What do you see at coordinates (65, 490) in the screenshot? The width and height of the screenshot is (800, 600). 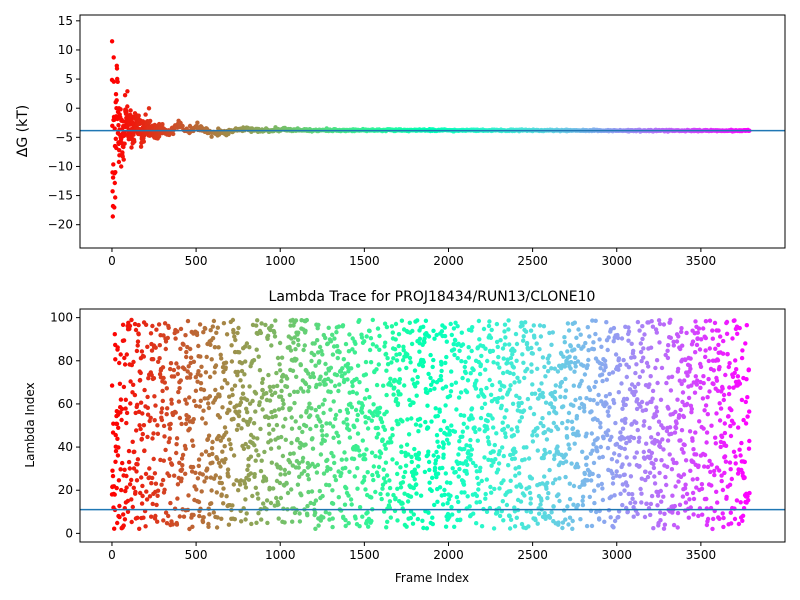 I see `y-tick-label: 20` at bounding box center [65, 490].